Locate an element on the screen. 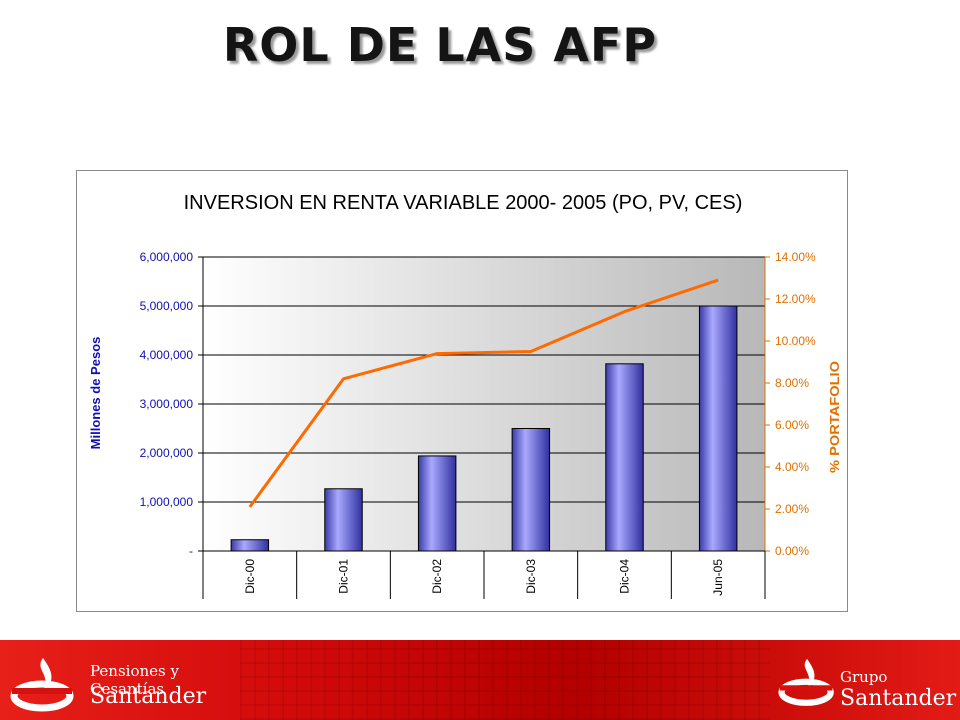 Image resolution: width=960 pixels, height=720 pixels. y-axis-label: Millones de Pesos is located at coordinates (95, 393).